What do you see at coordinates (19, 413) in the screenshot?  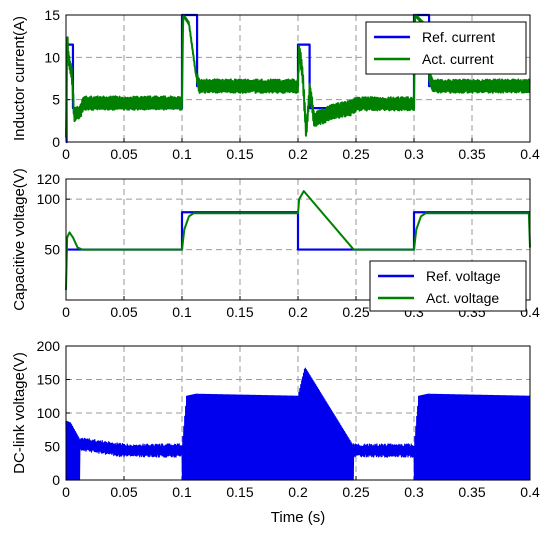 I see `y-axis-label: DC-link voltage(V)` at bounding box center [19, 413].